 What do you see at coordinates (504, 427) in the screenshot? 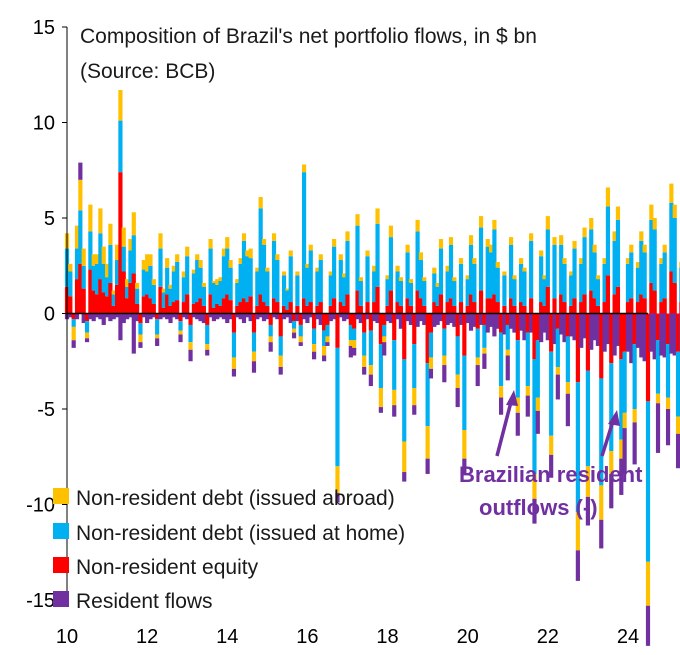
I see `annotation-arrow-left` at bounding box center [504, 427].